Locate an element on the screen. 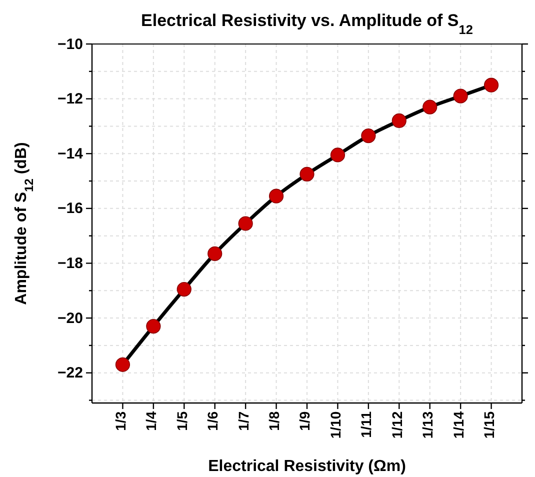 This screenshot has width=535, height=477. y-tick-label: −18 is located at coordinates (70, 263).